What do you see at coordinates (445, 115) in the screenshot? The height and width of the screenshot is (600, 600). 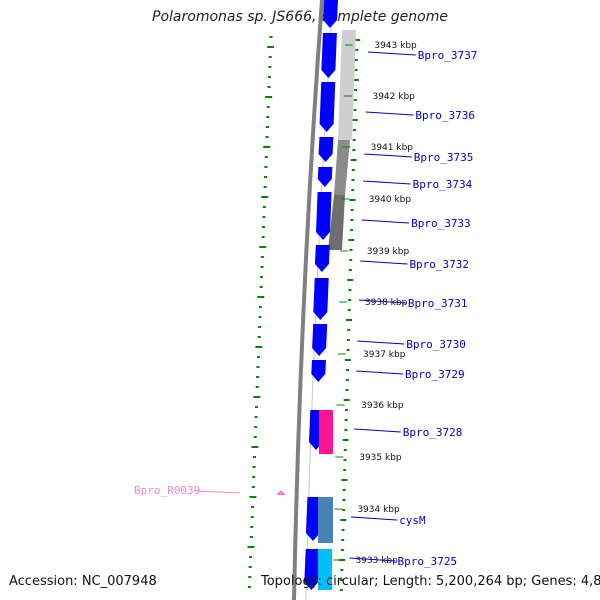 I see `gene-label: Bpro_3736` at bounding box center [445, 115].